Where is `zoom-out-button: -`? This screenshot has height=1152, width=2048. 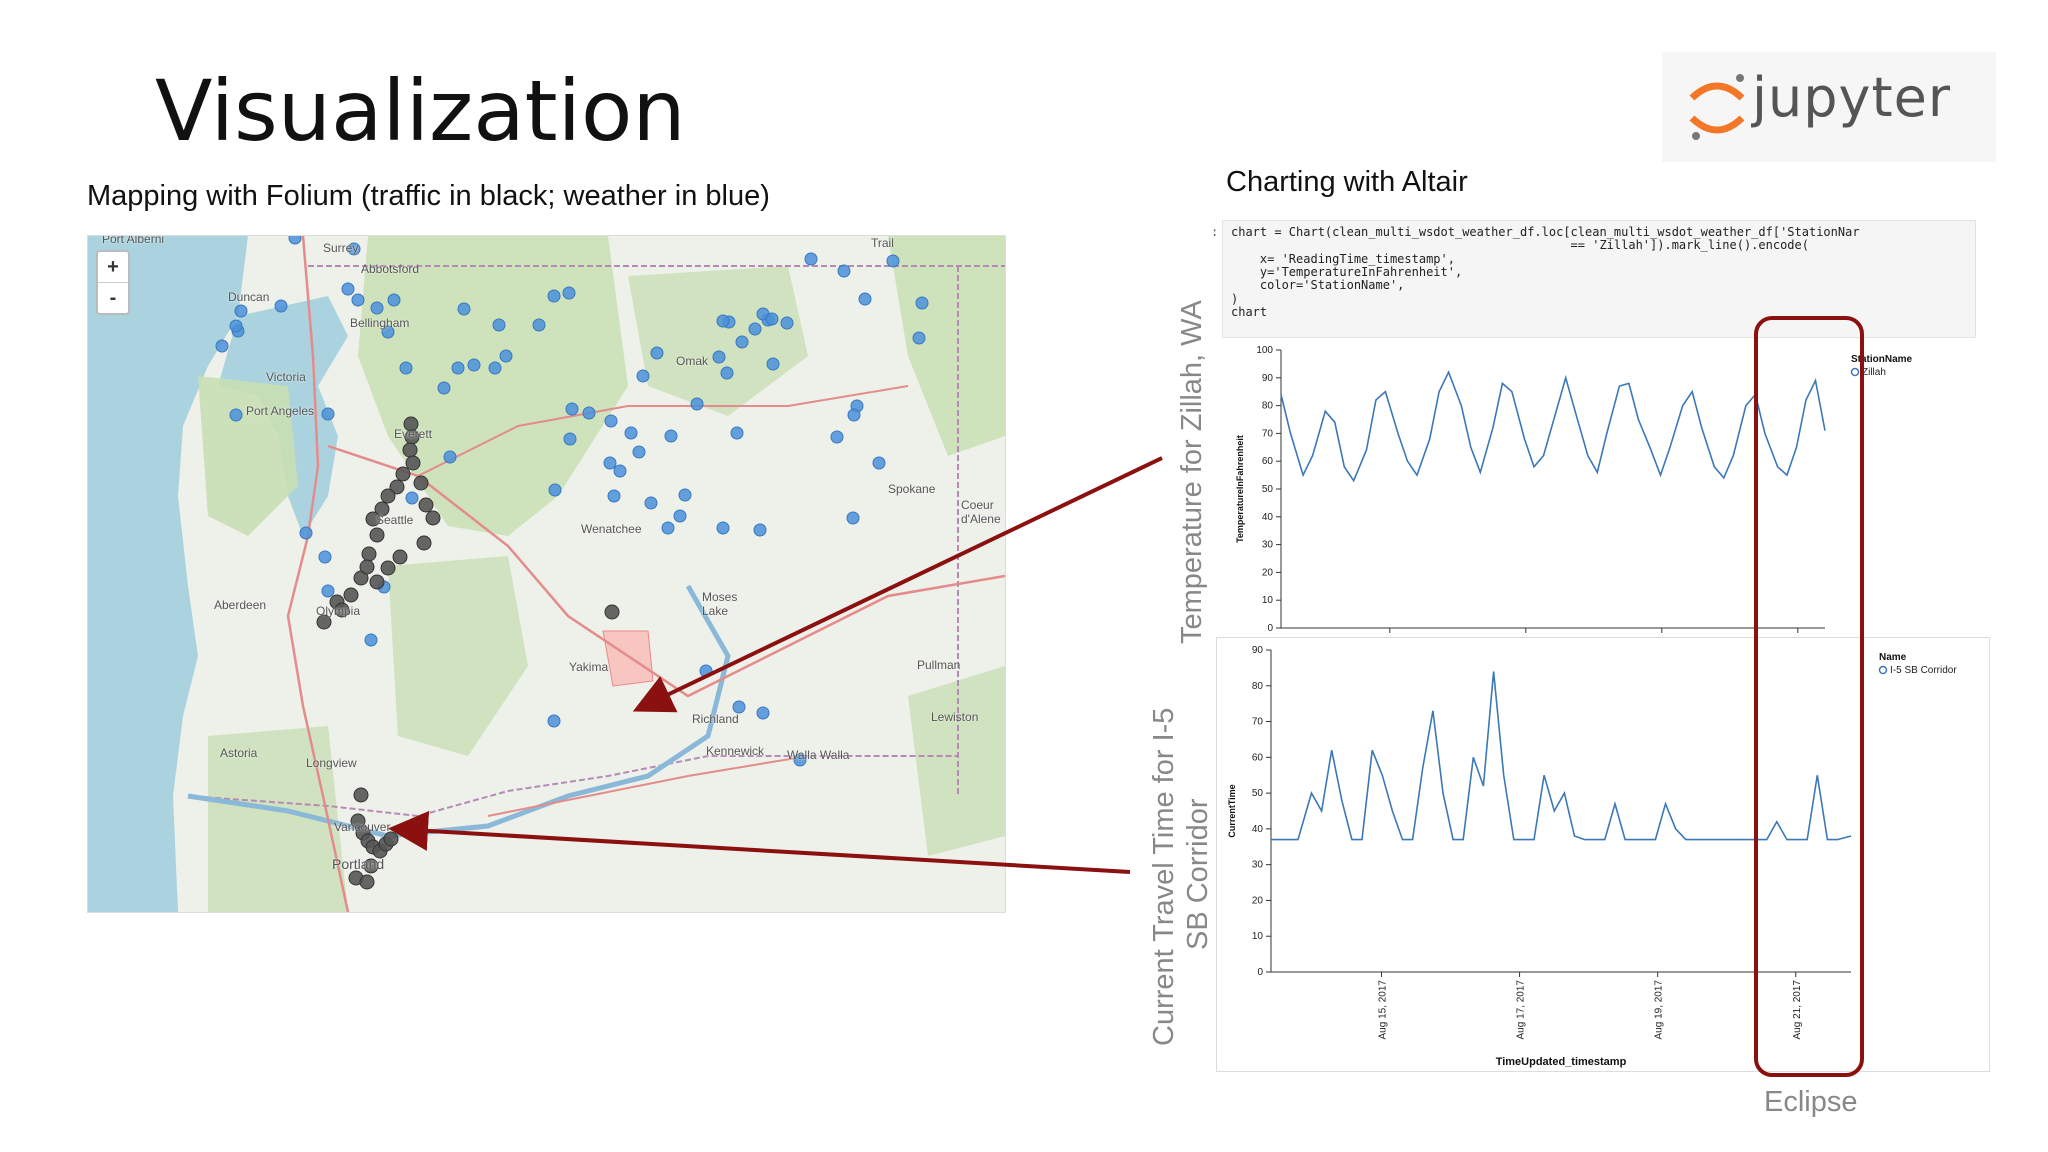
zoom-out-button: - is located at coordinates (113, 297).